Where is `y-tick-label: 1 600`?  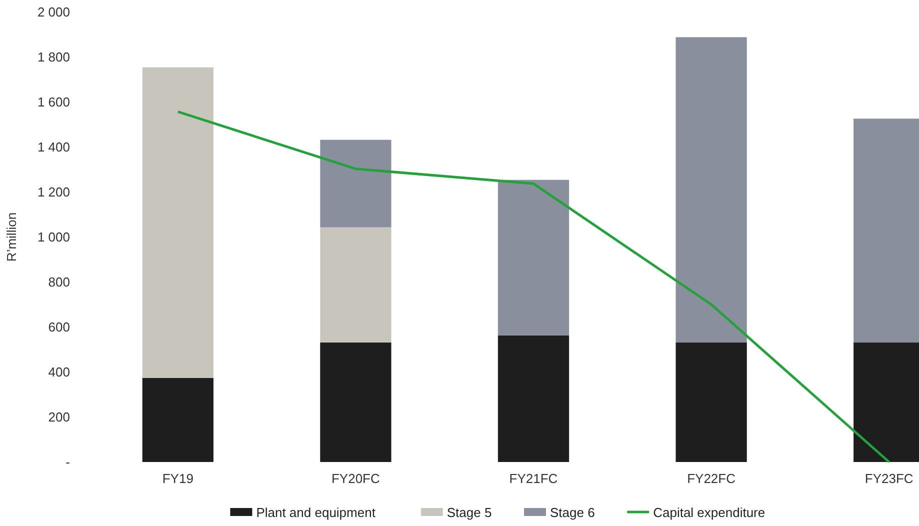 y-tick-label: 1 600 is located at coordinates (53, 102).